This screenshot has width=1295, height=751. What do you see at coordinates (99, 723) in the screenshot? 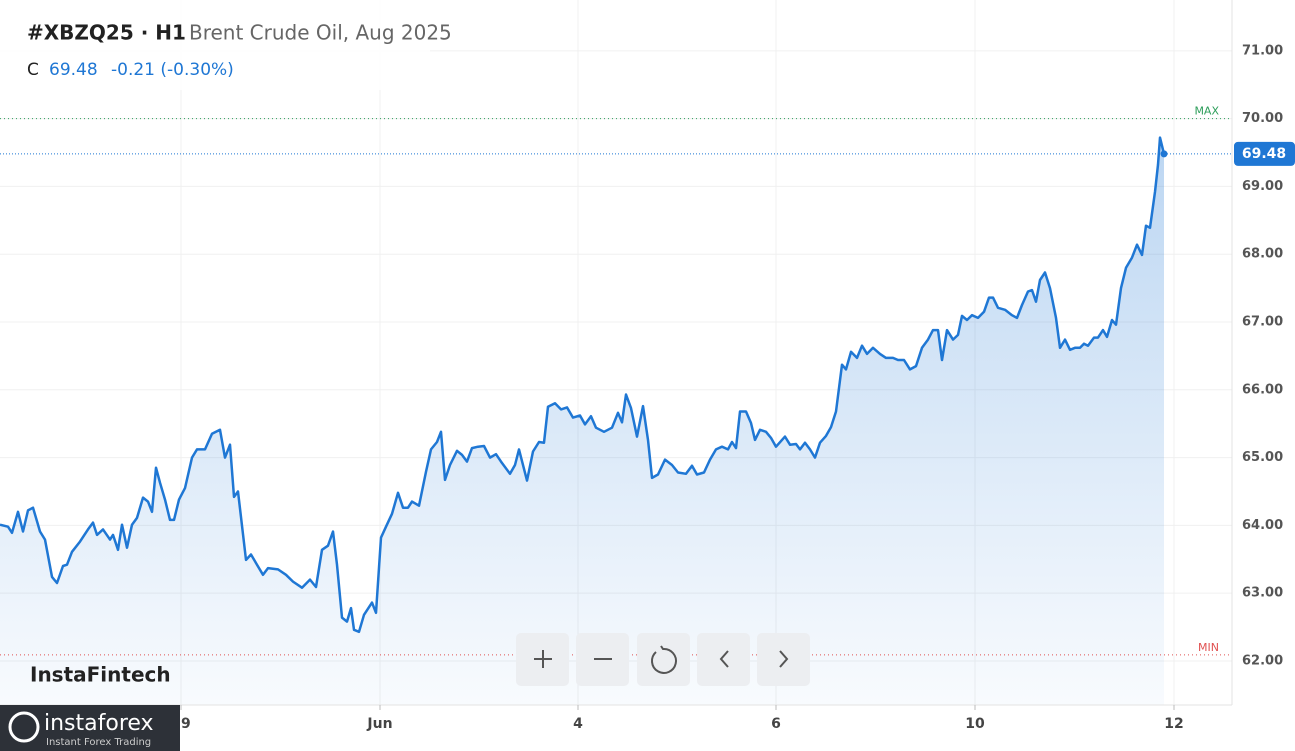
I see `logo: instaforex` at bounding box center [99, 723].